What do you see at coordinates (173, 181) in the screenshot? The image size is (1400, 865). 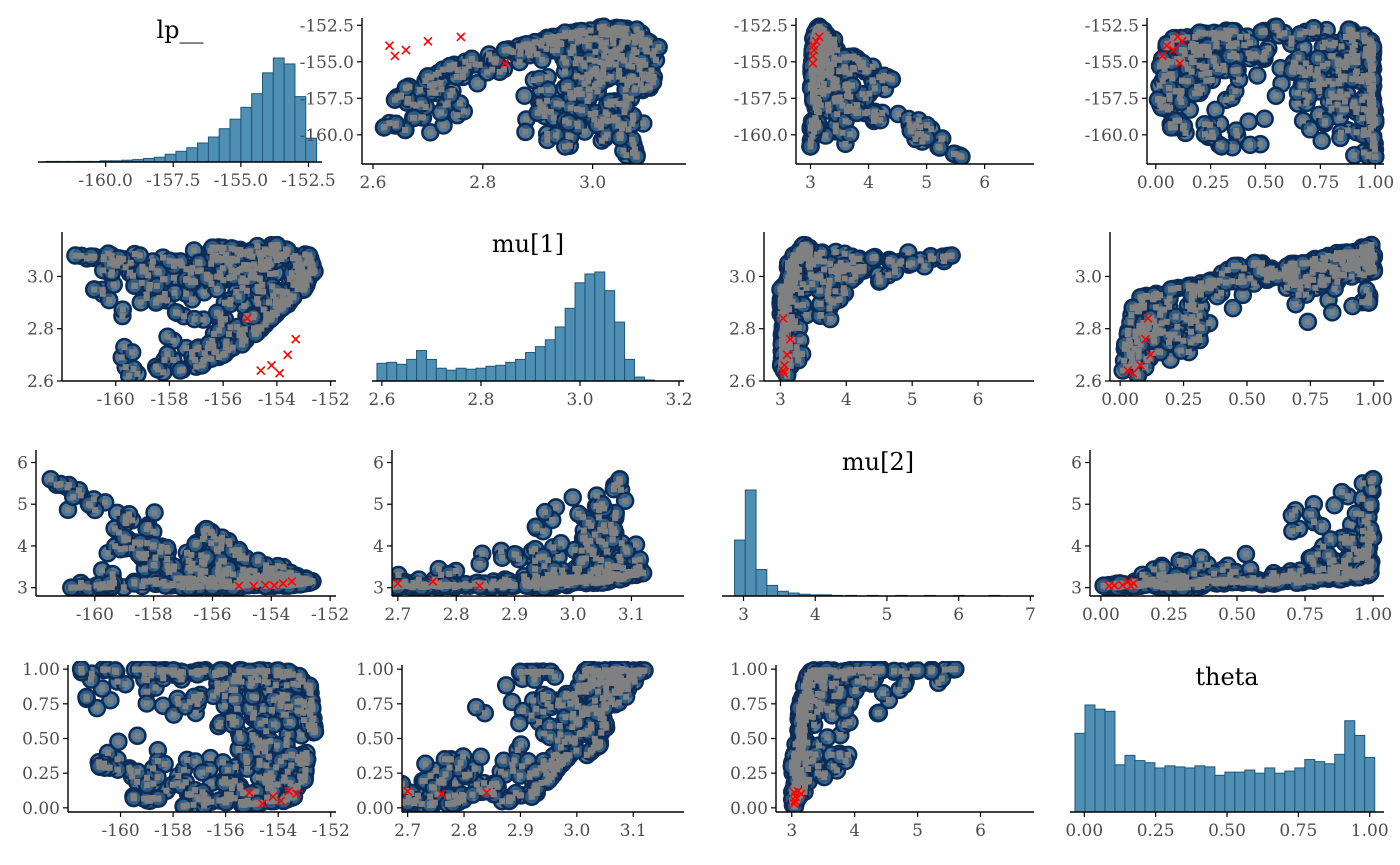 I see `hist-0-x-tick-label: -157.5` at bounding box center [173, 181].